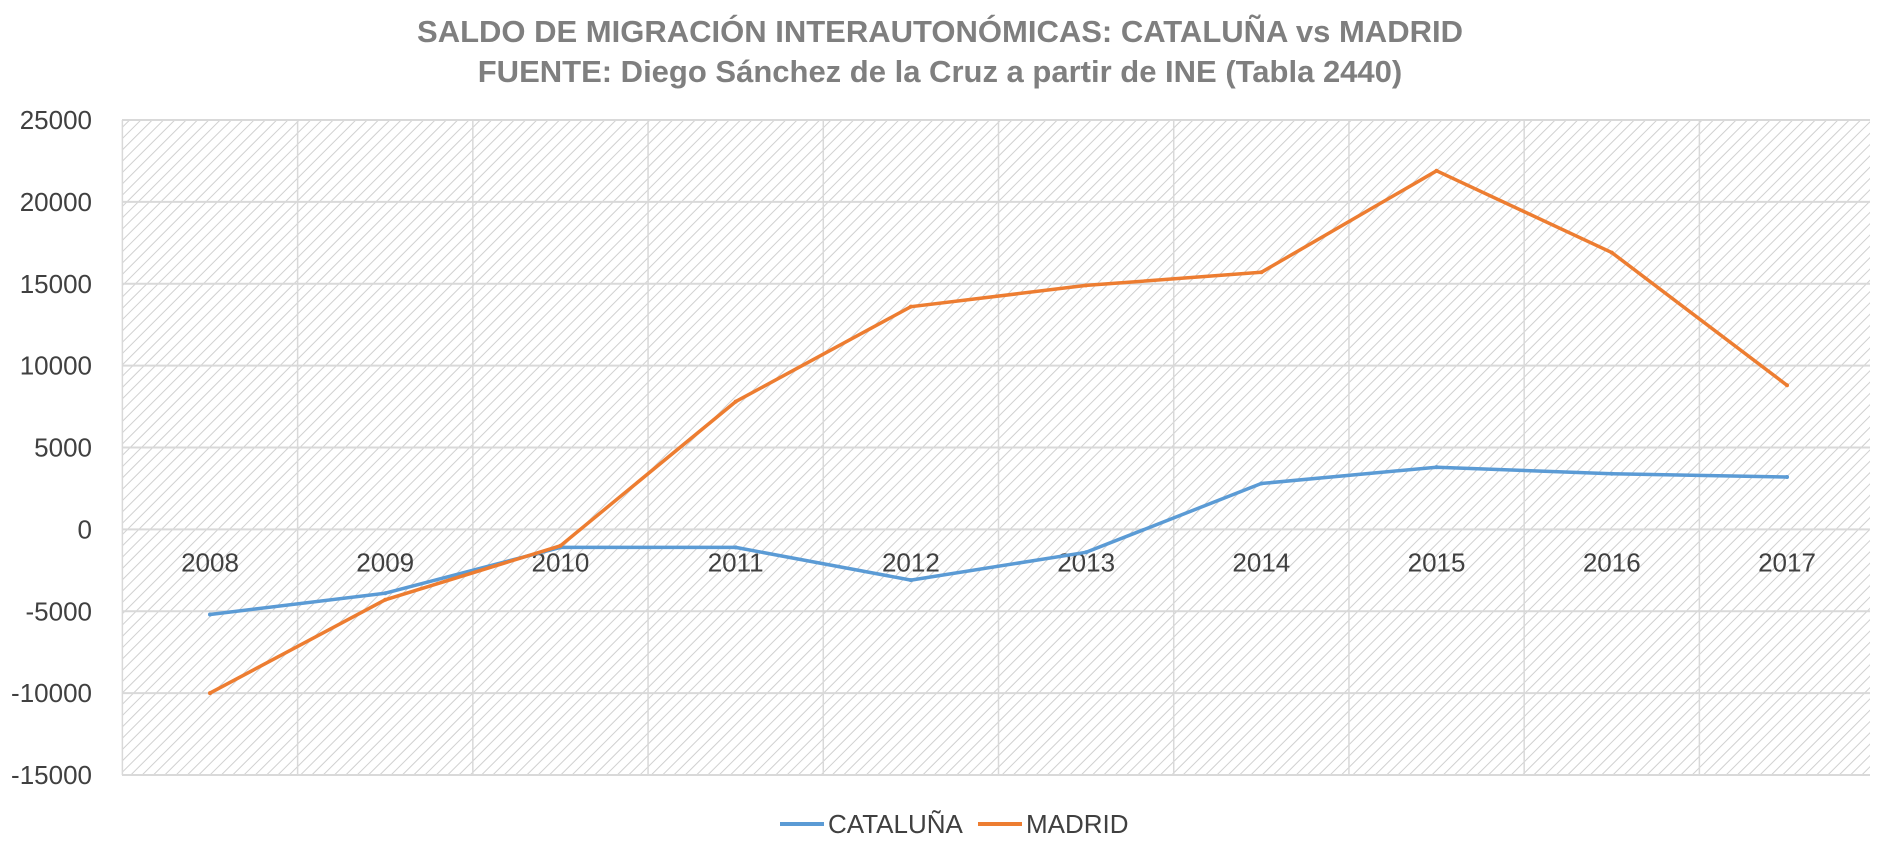 The height and width of the screenshot is (858, 1881). What do you see at coordinates (998, 562) in the screenshot?
I see `x-axis-ticks: 2008 2009 2010 2011 2012 2013 2014 2015 2016 2017` at bounding box center [998, 562].